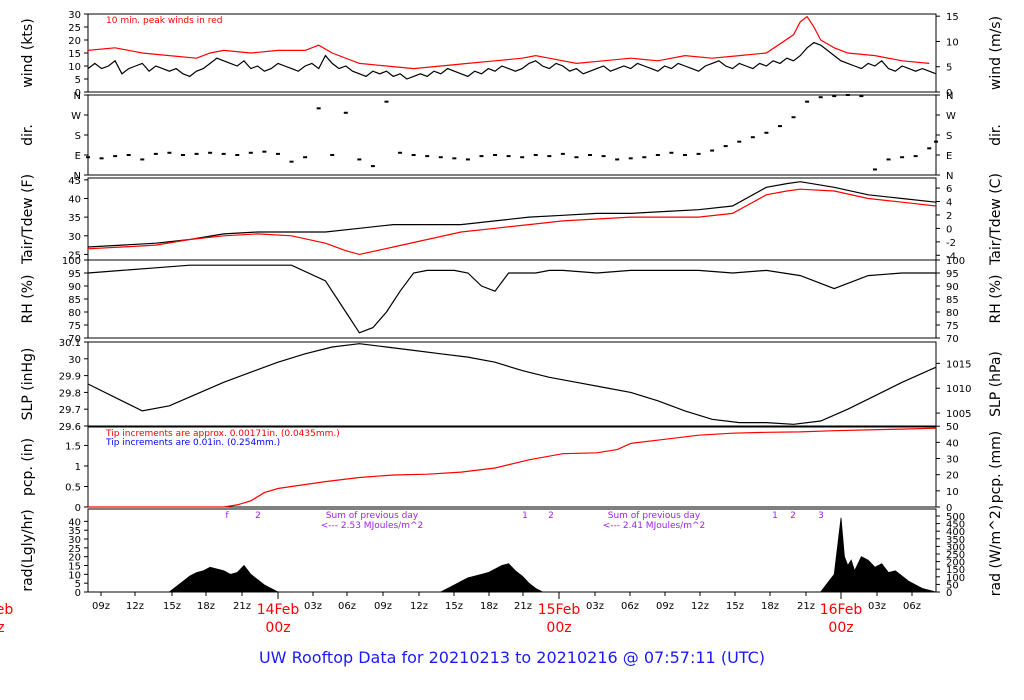  Describe the element at coordinates (996, 384) in the screenshot. I see `right-axis-label: SLP (hPa)` at that location.